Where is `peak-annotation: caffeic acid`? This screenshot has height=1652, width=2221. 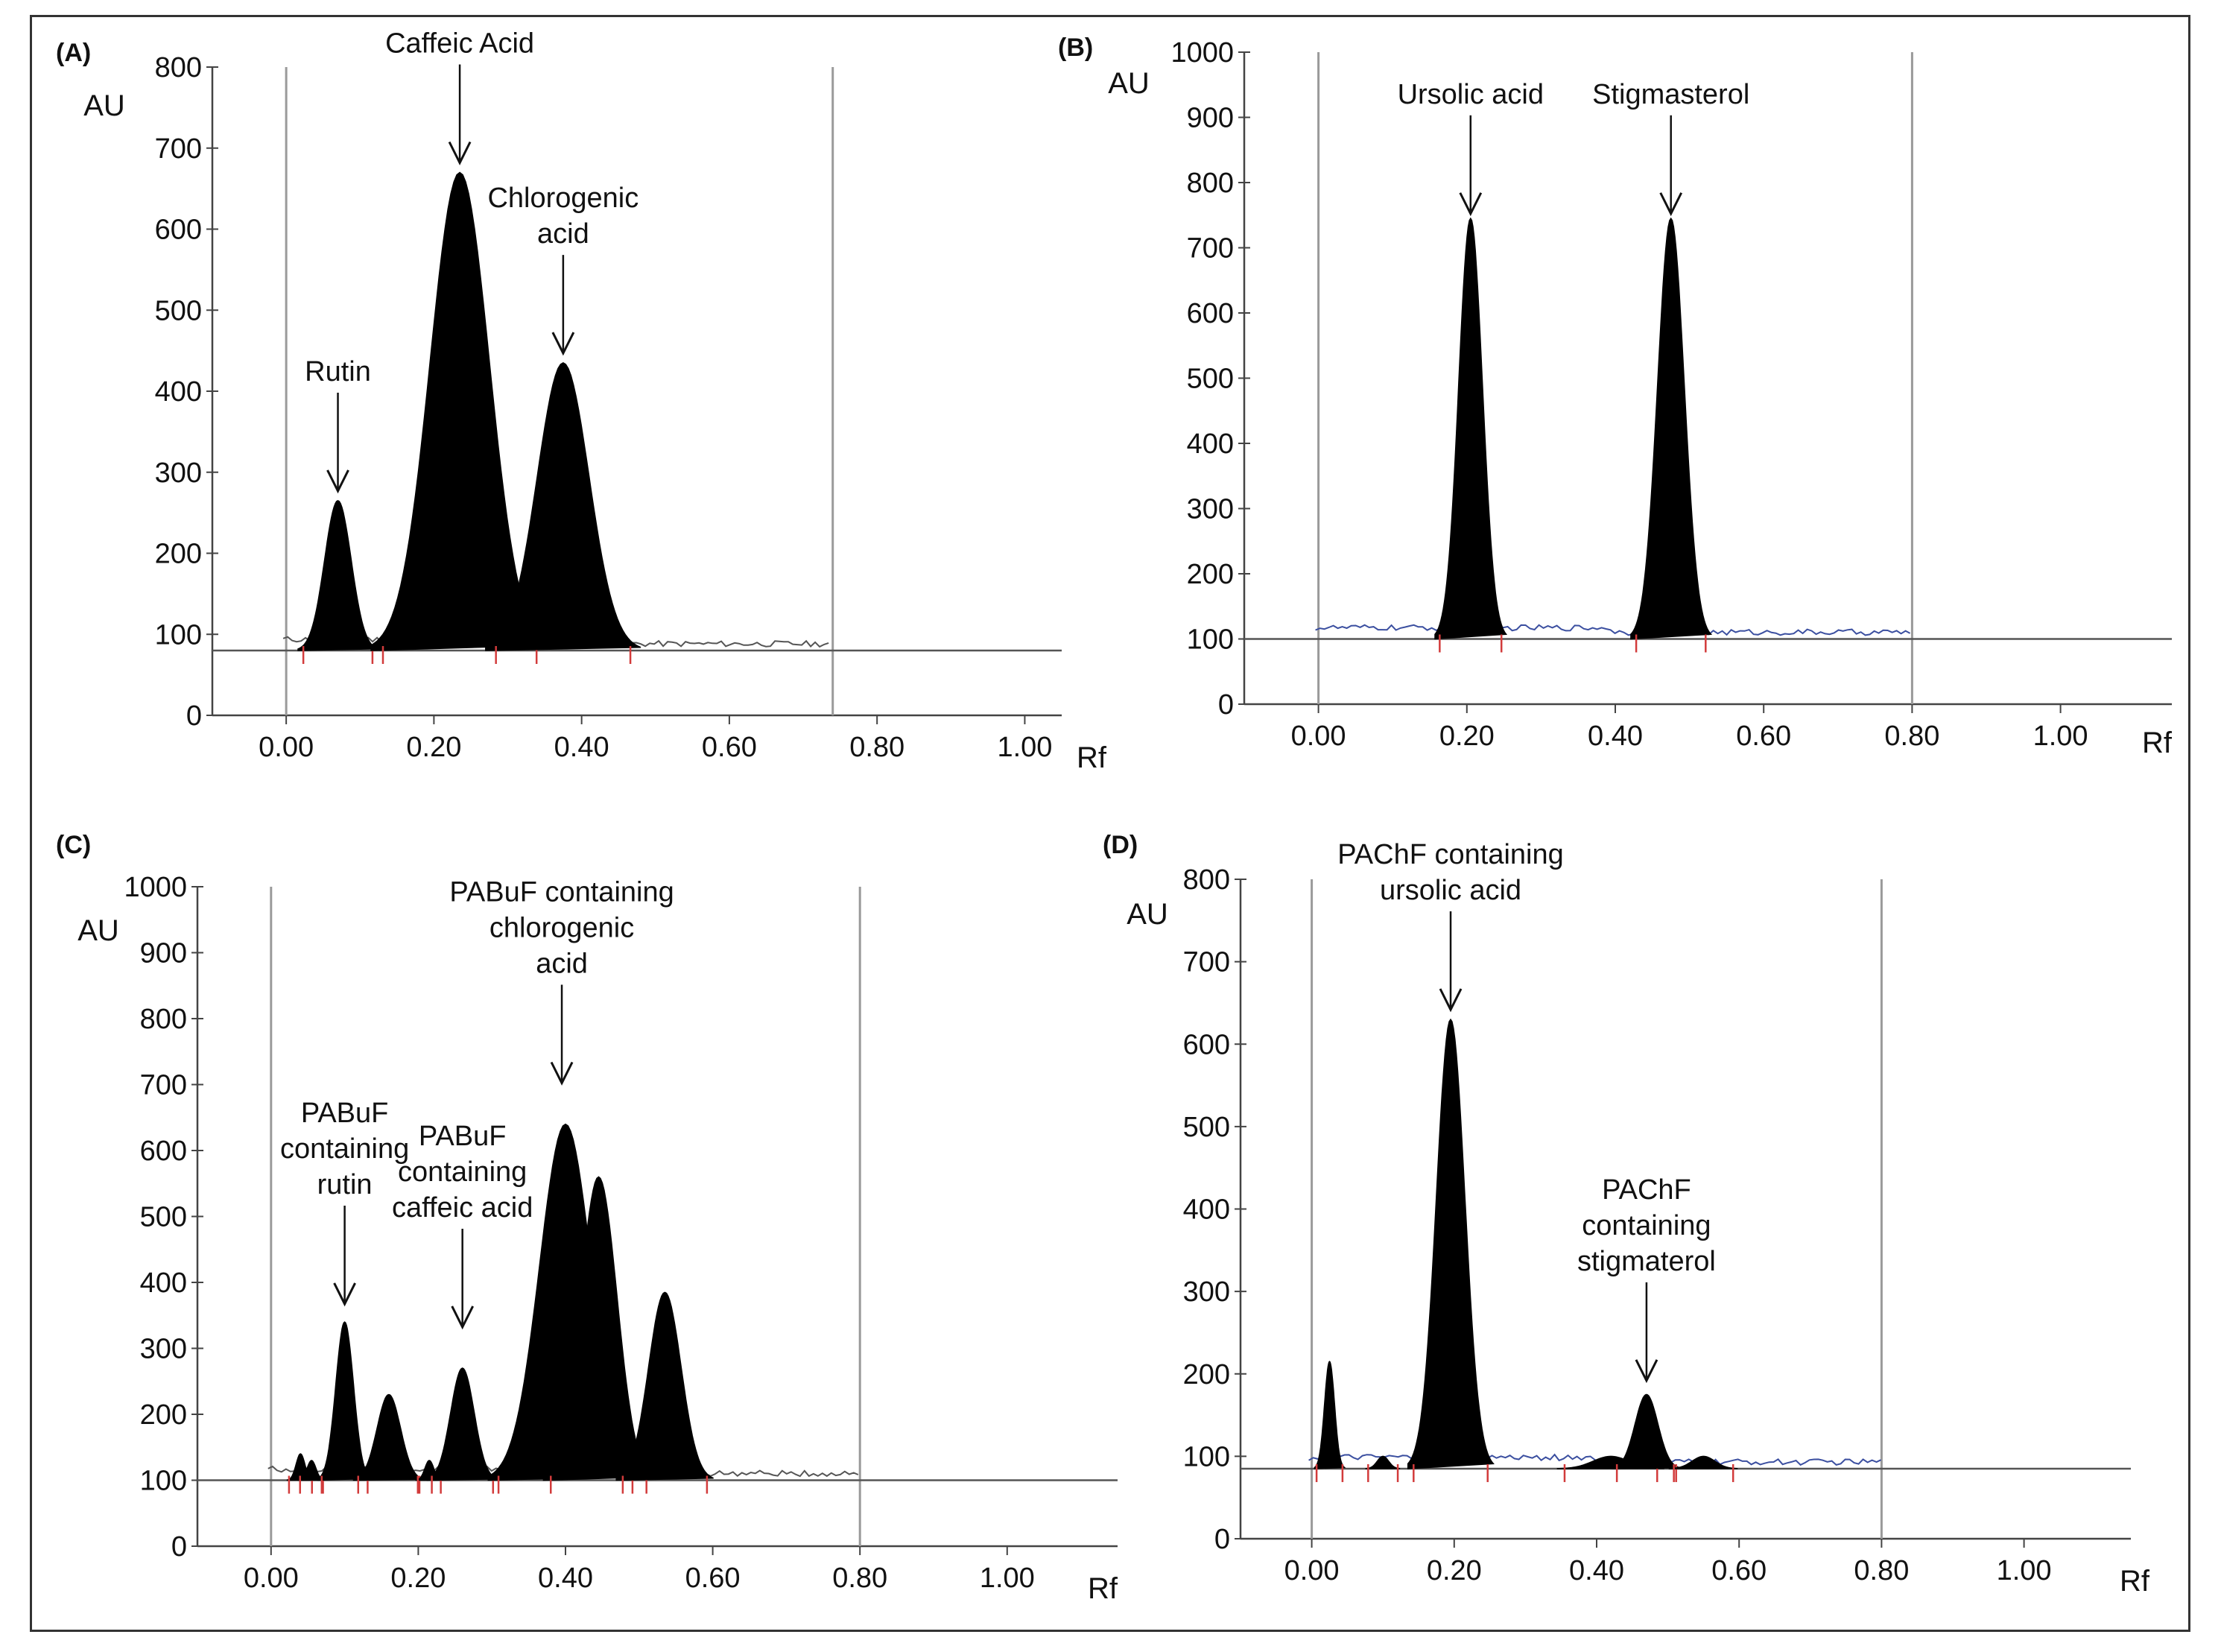 peak-annotation: caffeic acid is located at coordinates (462, 1208).